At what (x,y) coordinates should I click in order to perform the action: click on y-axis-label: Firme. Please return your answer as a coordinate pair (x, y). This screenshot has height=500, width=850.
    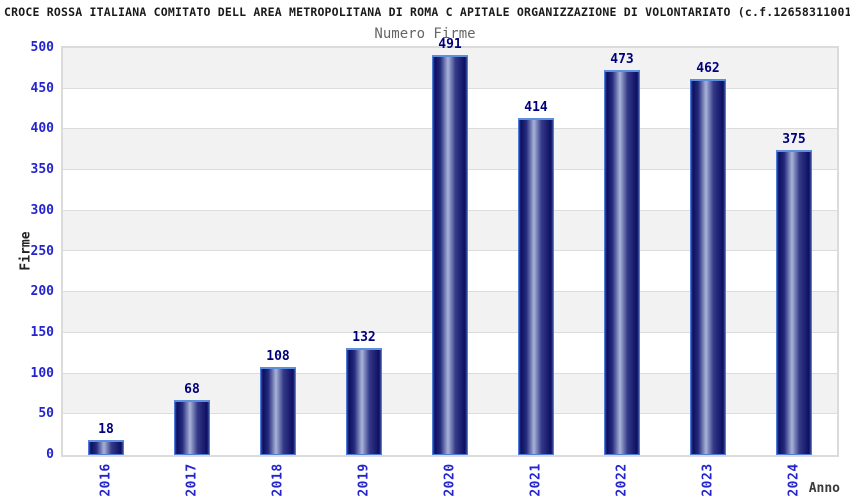
    Looking at the image, I should click on (26, 251).